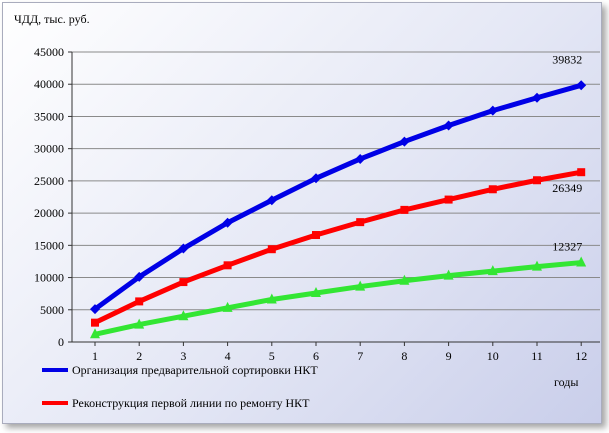  Describe the element at coordinates (228, 356) in the screenshot. I see `x-tick-label: 4` at that location.